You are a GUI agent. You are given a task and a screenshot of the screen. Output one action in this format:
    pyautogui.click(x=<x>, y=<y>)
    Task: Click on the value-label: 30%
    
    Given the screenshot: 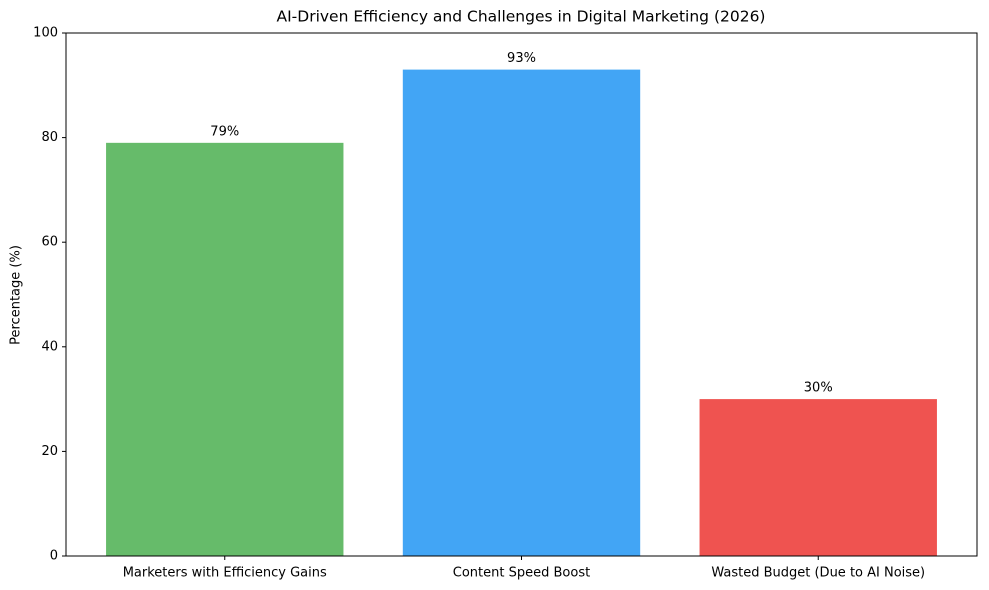 What is the action you would take?
    pyautogui.click(x=818, y=388)
    